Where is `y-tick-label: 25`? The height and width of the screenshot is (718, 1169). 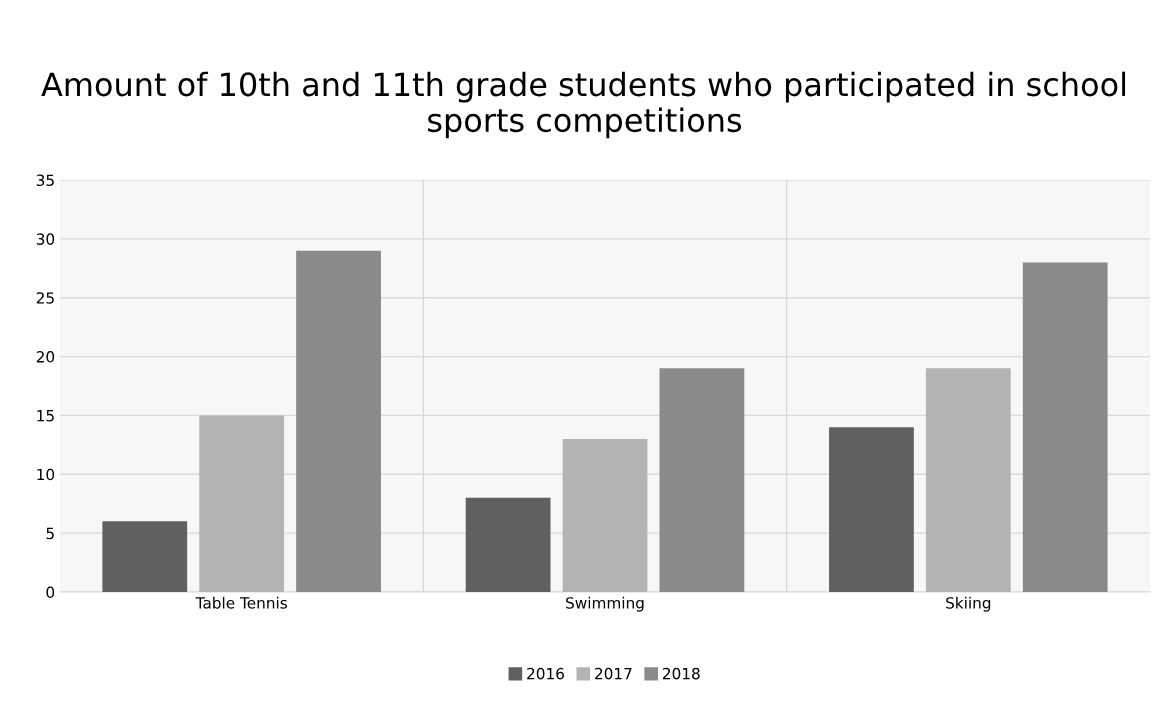 y-tick-label: 25 is located at coordinates (45, 298).